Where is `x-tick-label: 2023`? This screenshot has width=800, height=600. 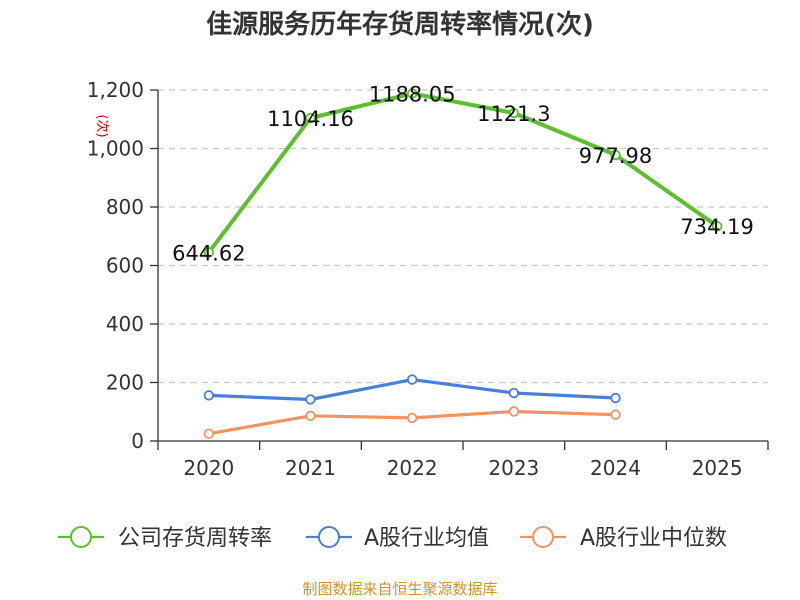 x-tick-label: 2023 is located at coordinates (513, 468).